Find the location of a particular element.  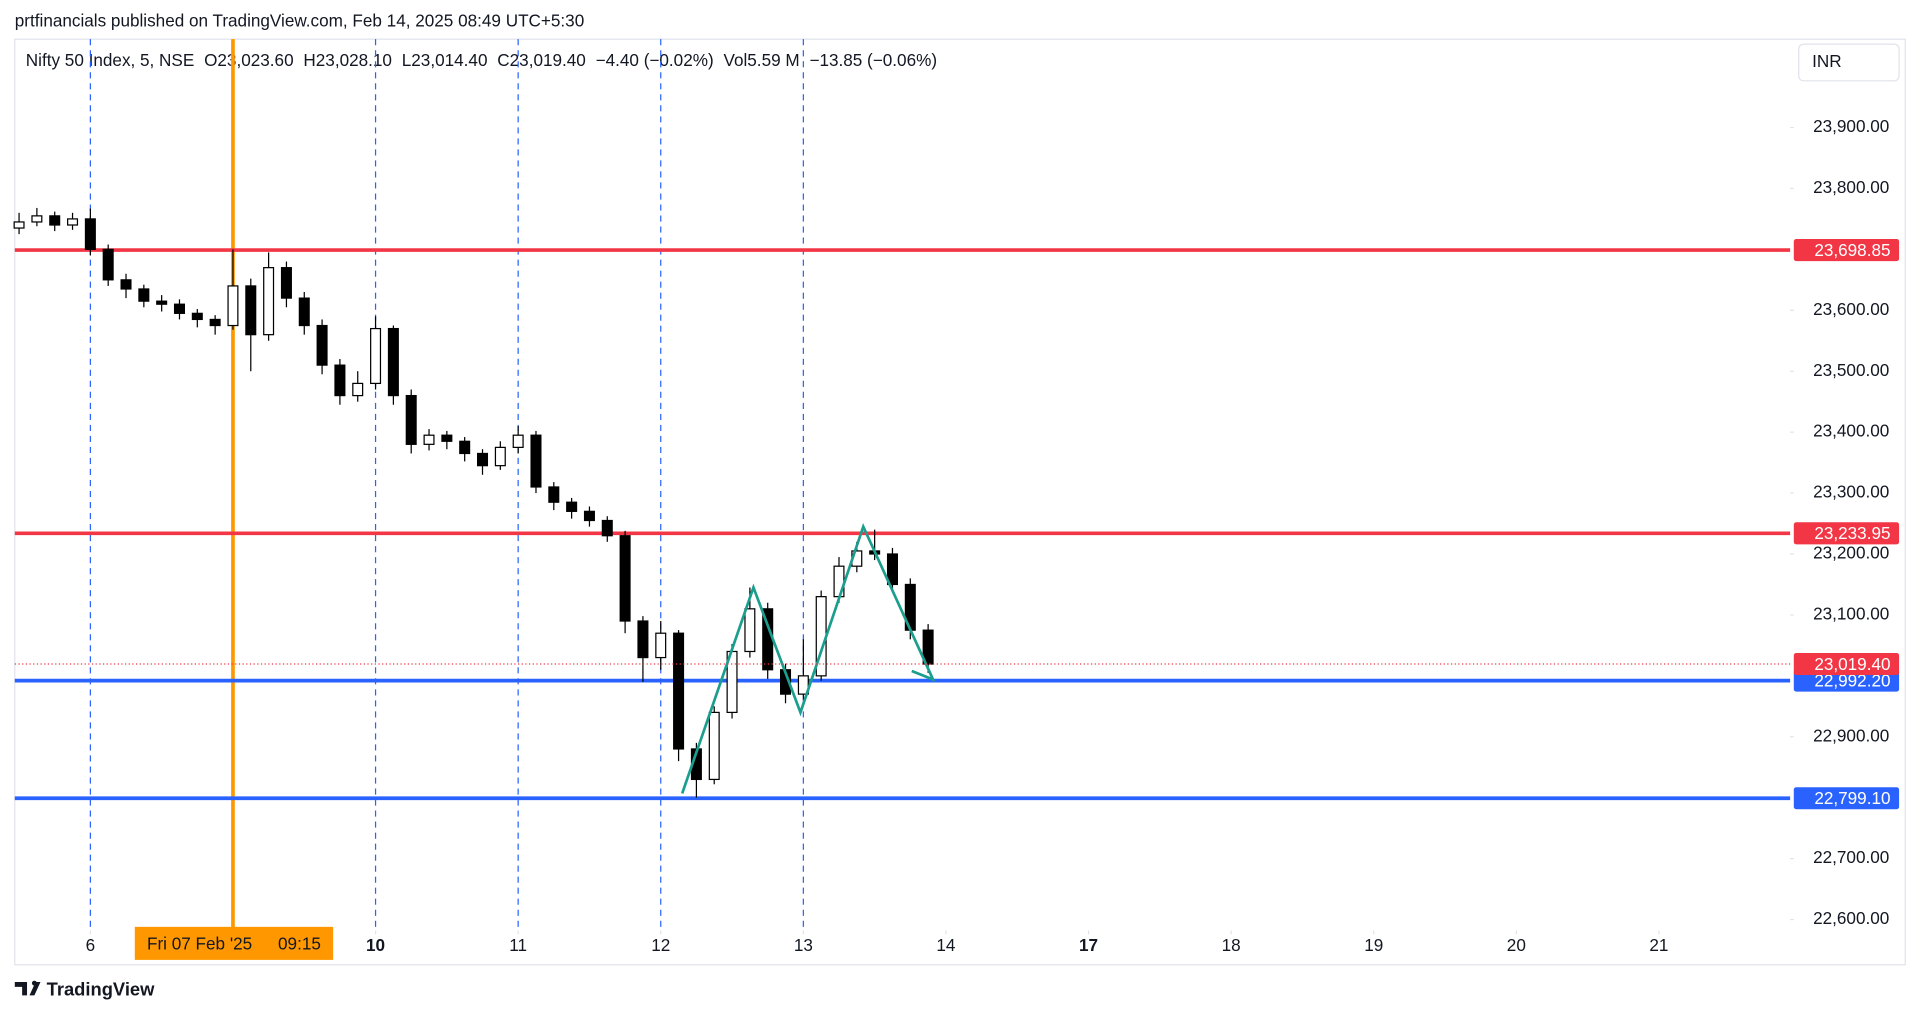

last-price-label: 23,019.40 is located at coordinates (1852, 664).